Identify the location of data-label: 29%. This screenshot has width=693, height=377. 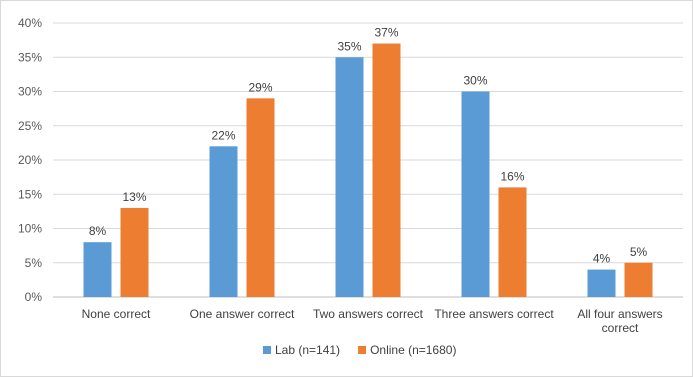
(260, 87).